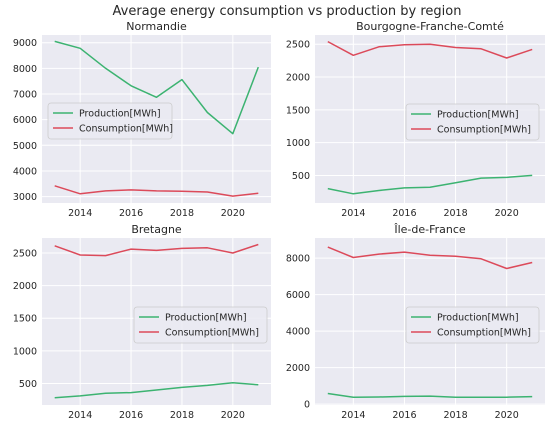 The width and height of the screenshot is (560, 430). I want to click on y-tick-label: 3000, so click(25, 197).